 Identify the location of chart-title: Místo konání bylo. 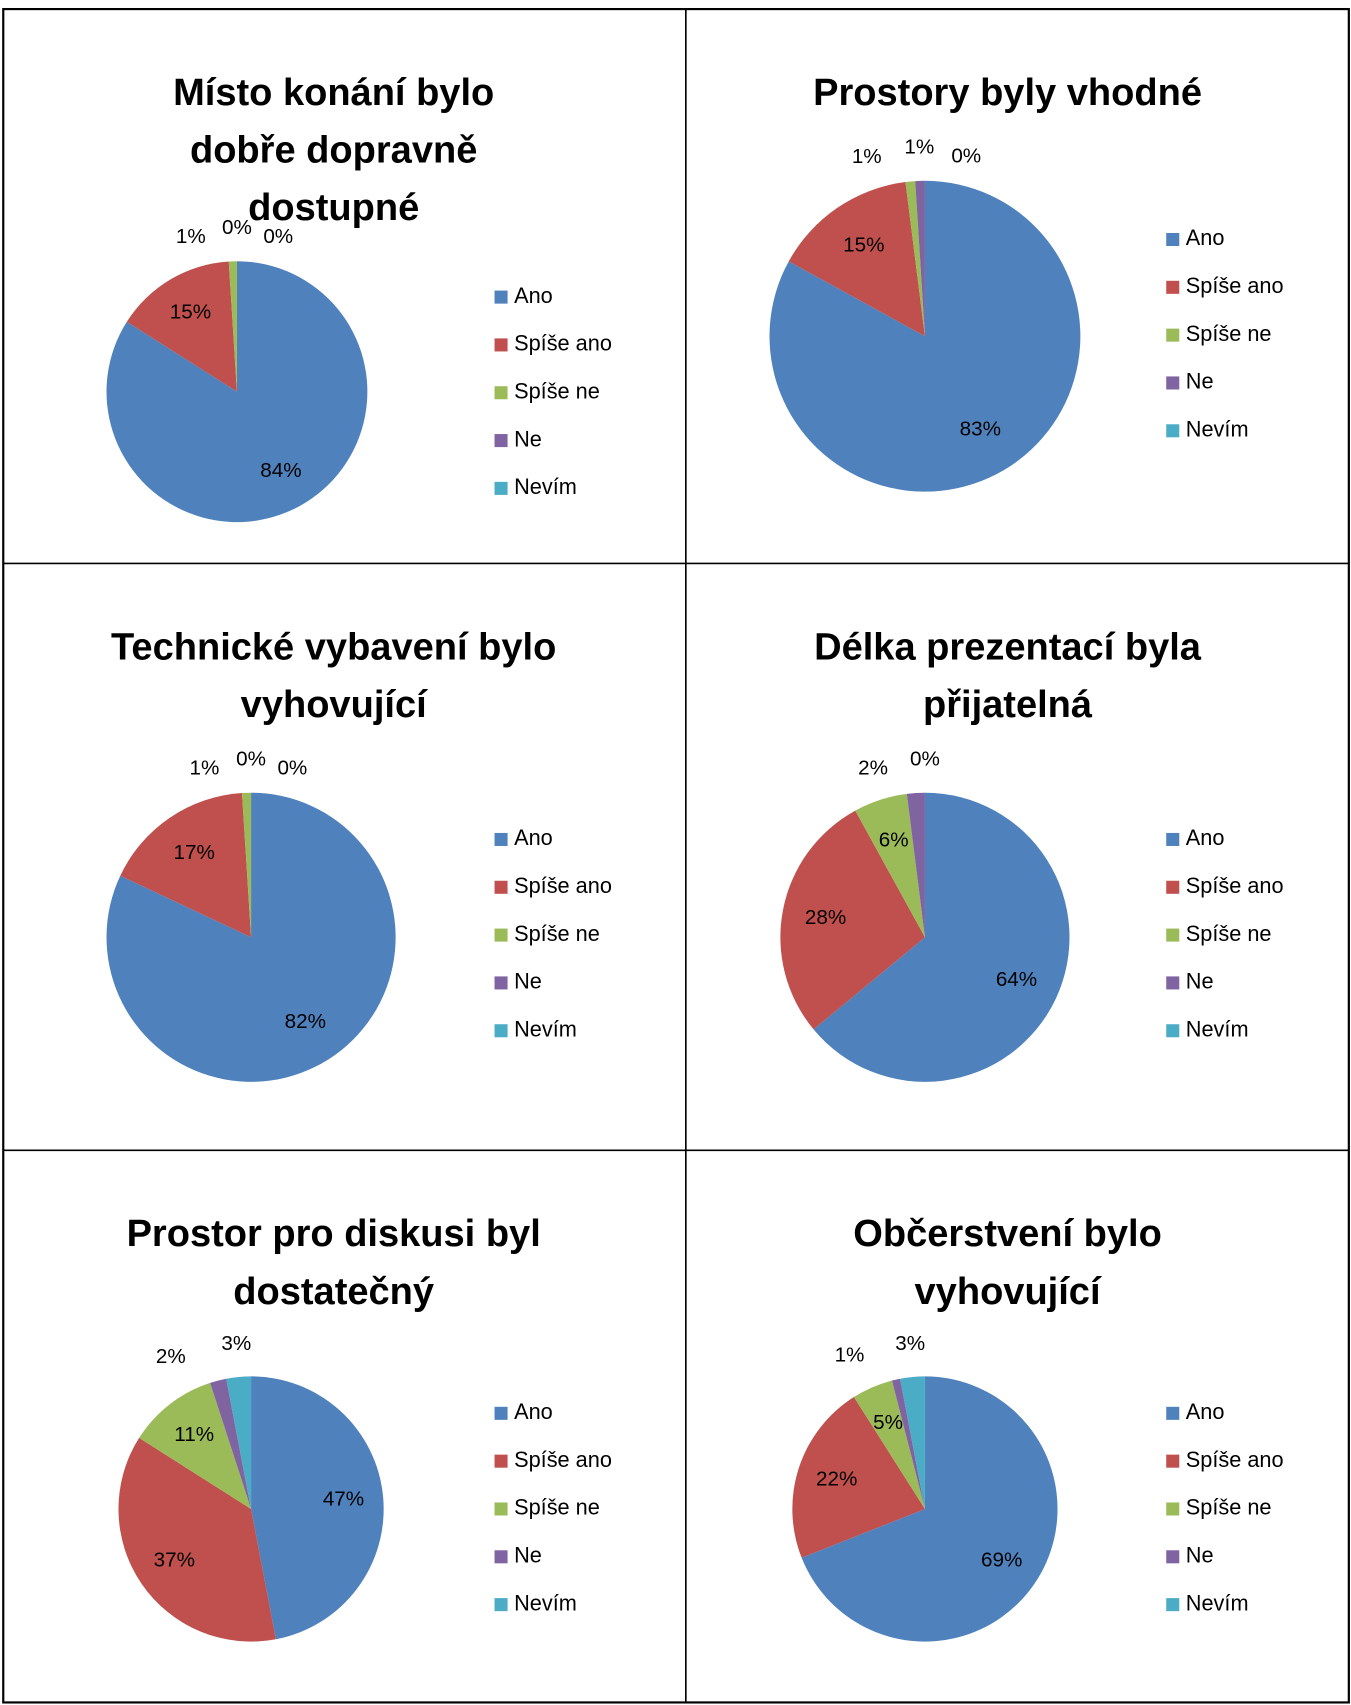
(333, 93).